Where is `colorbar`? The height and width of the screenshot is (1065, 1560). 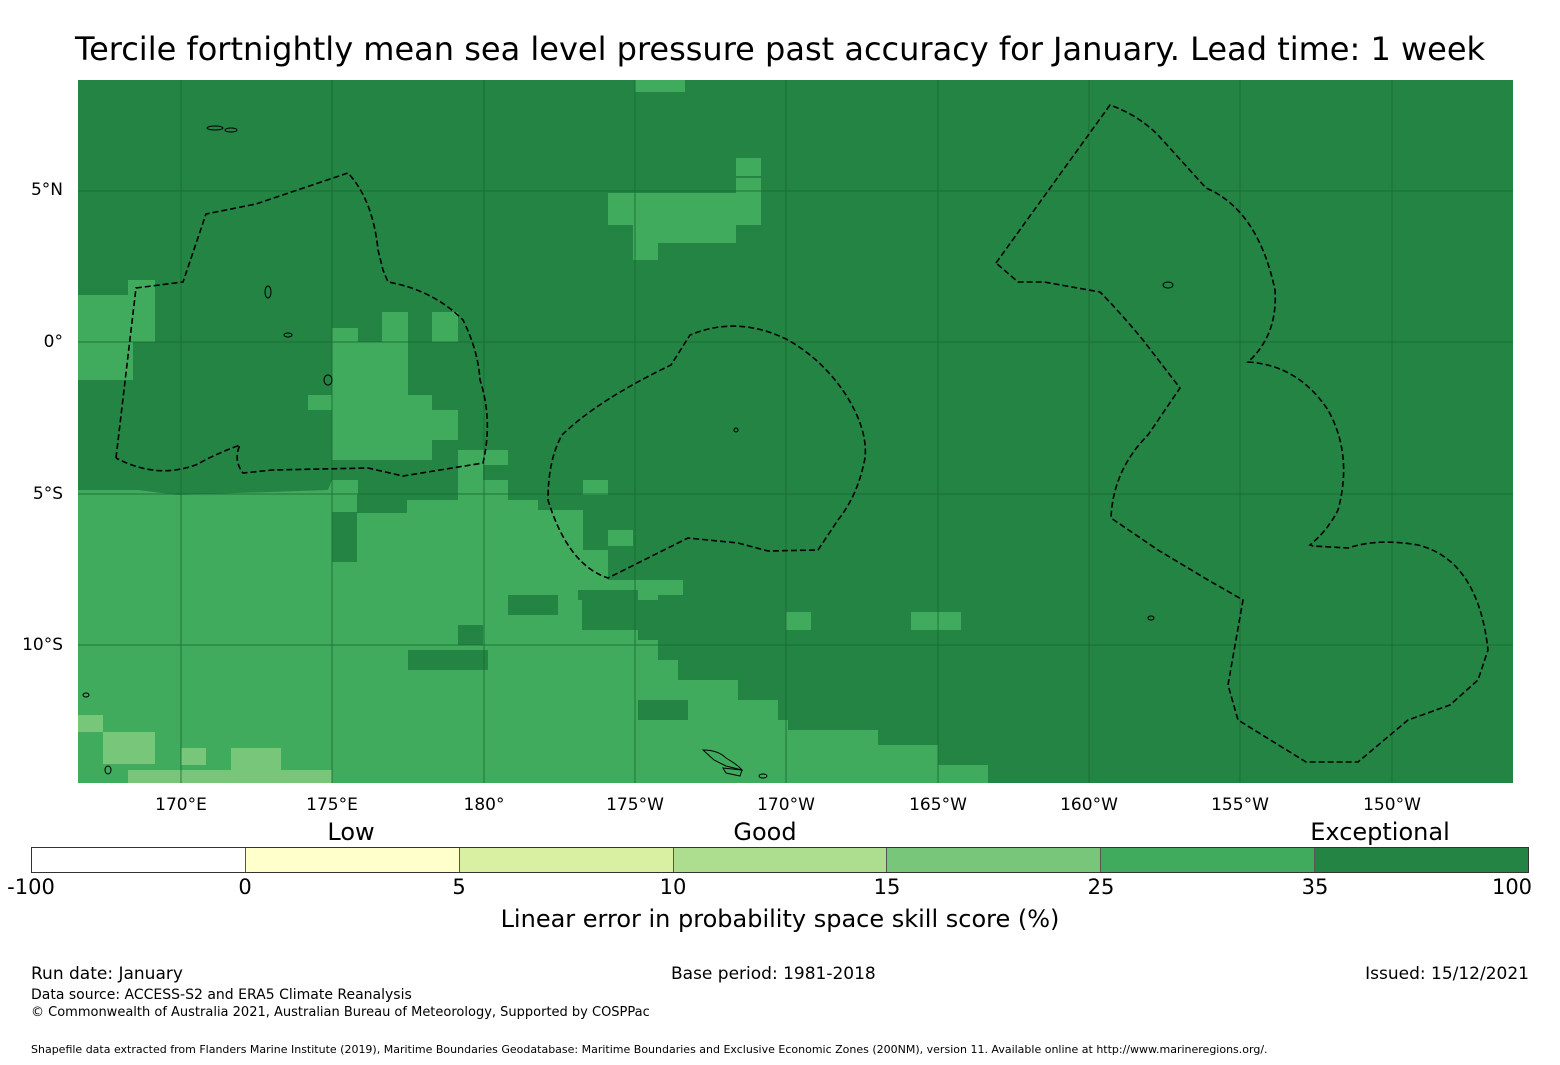
colorbar is located at coordinates (780, 860).